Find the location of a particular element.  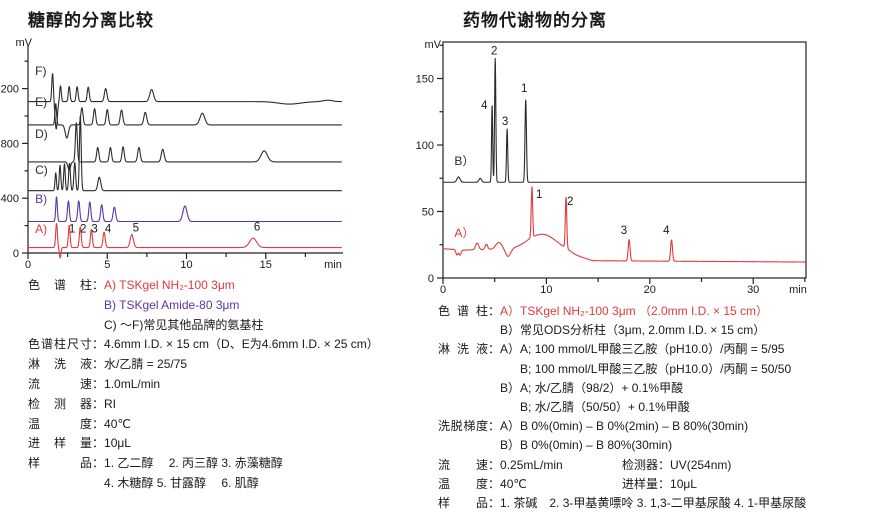

condition-value: A）B 0%(0min) – B 0%(2min) – B 80%(30min) is located at coordinates (624, 426).